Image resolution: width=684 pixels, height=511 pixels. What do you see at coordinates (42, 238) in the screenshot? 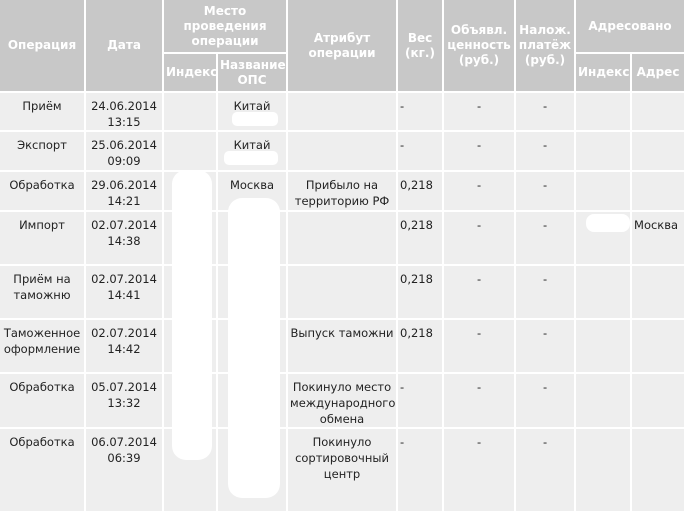
I see `operation-cell: Импорт` at bounding box center [42, 238].